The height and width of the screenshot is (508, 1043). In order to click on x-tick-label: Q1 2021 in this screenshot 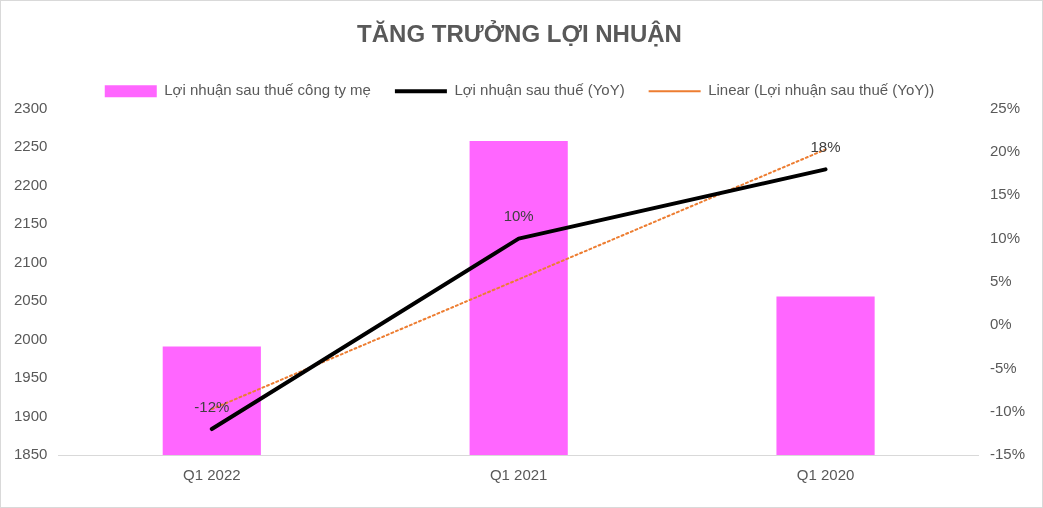, I will do `click(518, 475)`.